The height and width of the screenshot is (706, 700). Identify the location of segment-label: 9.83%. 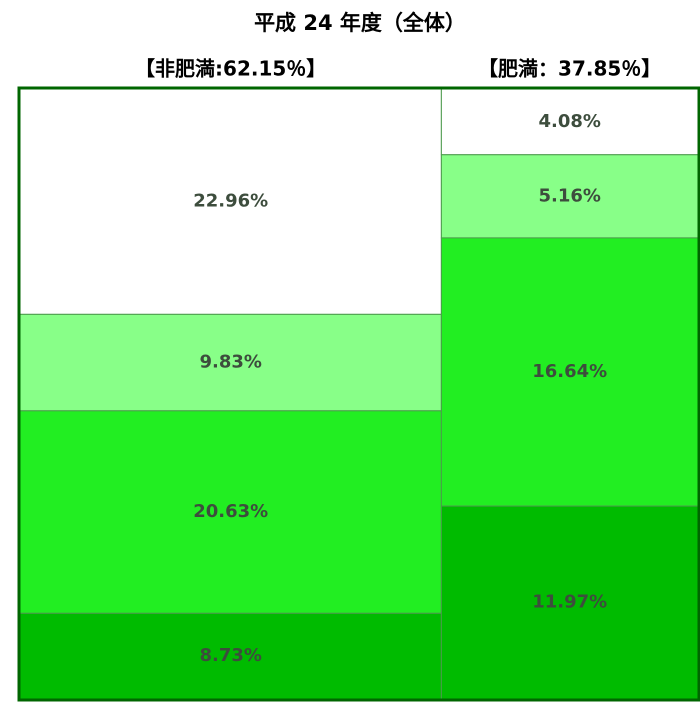
(230, 362).